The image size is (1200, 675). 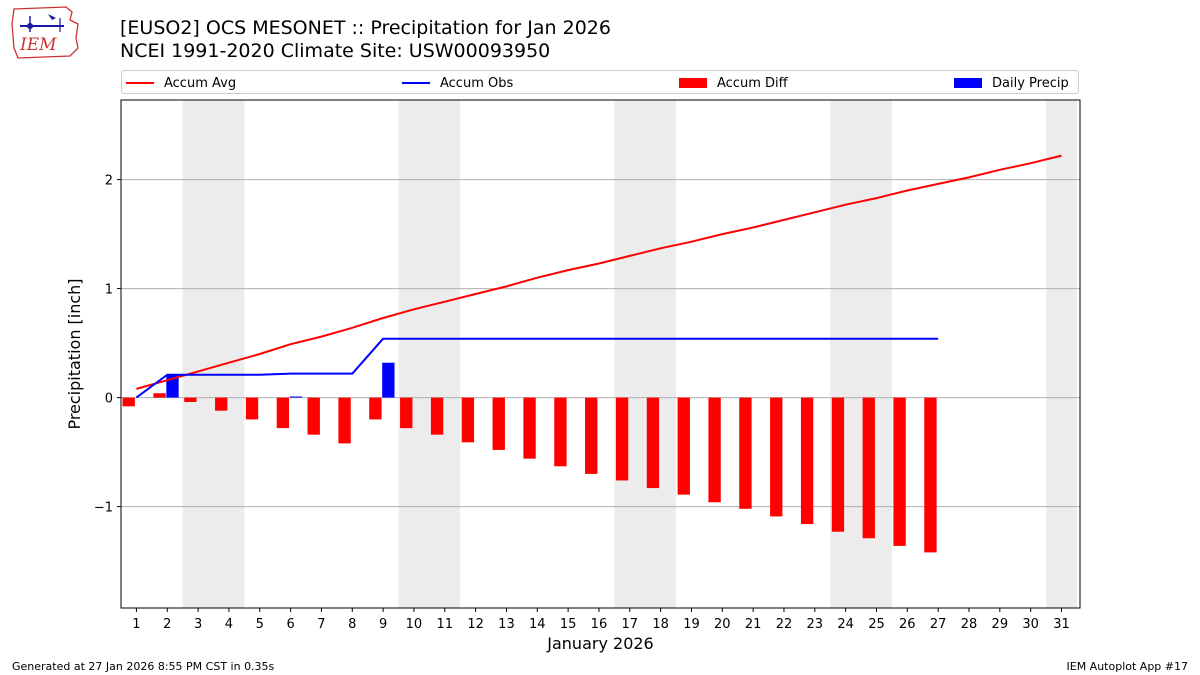 What do you see at coordinates (1030, 624) in the screenshot?
I see `x-tick-label: 30` at bounding box center [1030, 624].